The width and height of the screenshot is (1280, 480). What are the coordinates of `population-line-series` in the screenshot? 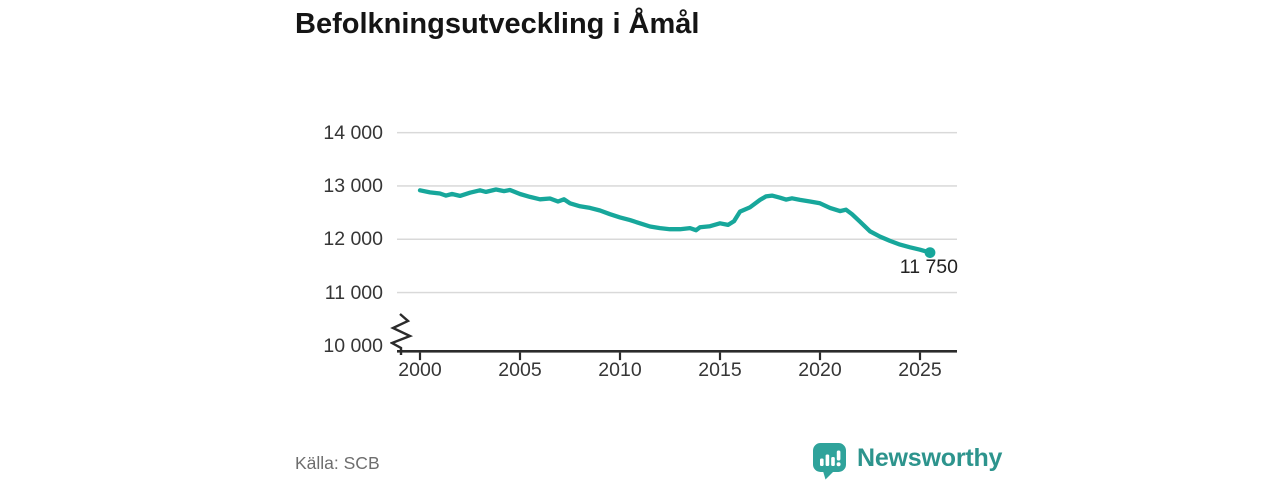 It's located at (676, 222).